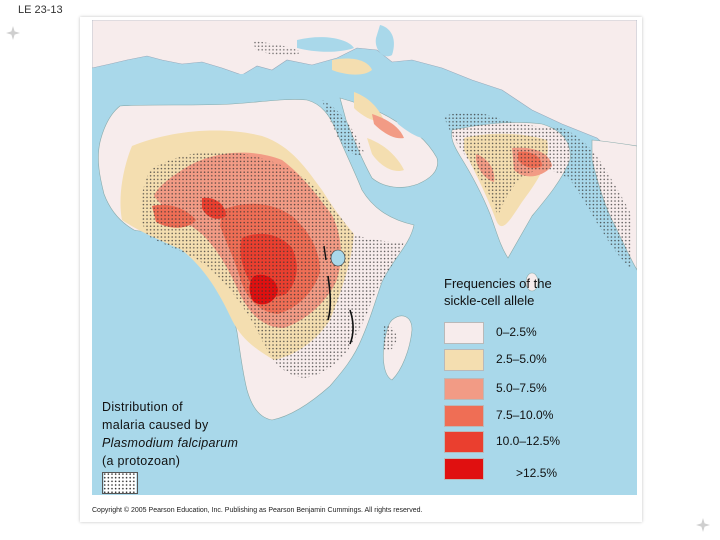  What do you see at coordinates (539, 333) in the screenshot?
I see `legend-item: 0–2.5%` at bounding box center [539, 333].